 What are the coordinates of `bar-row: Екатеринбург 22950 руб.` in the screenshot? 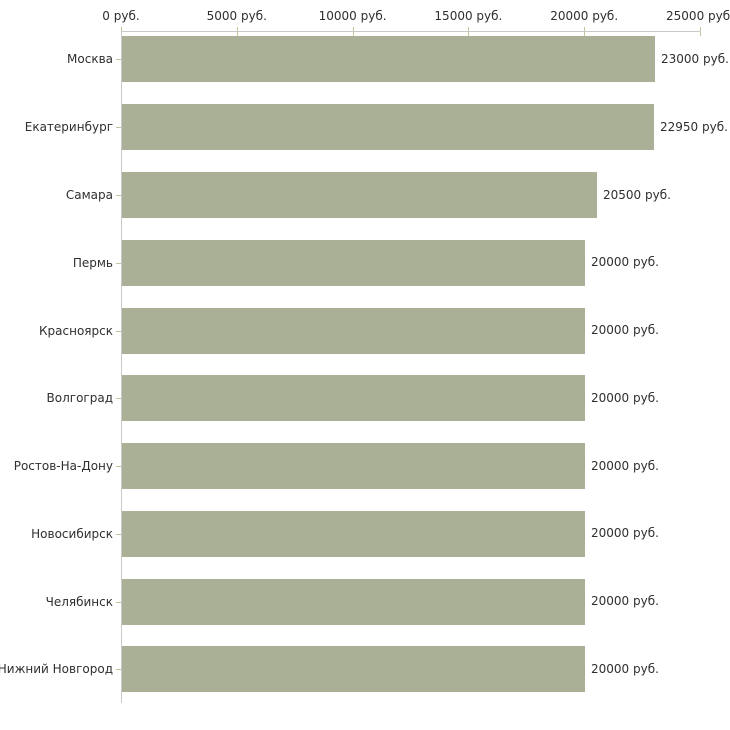 It's located at (365, 127).